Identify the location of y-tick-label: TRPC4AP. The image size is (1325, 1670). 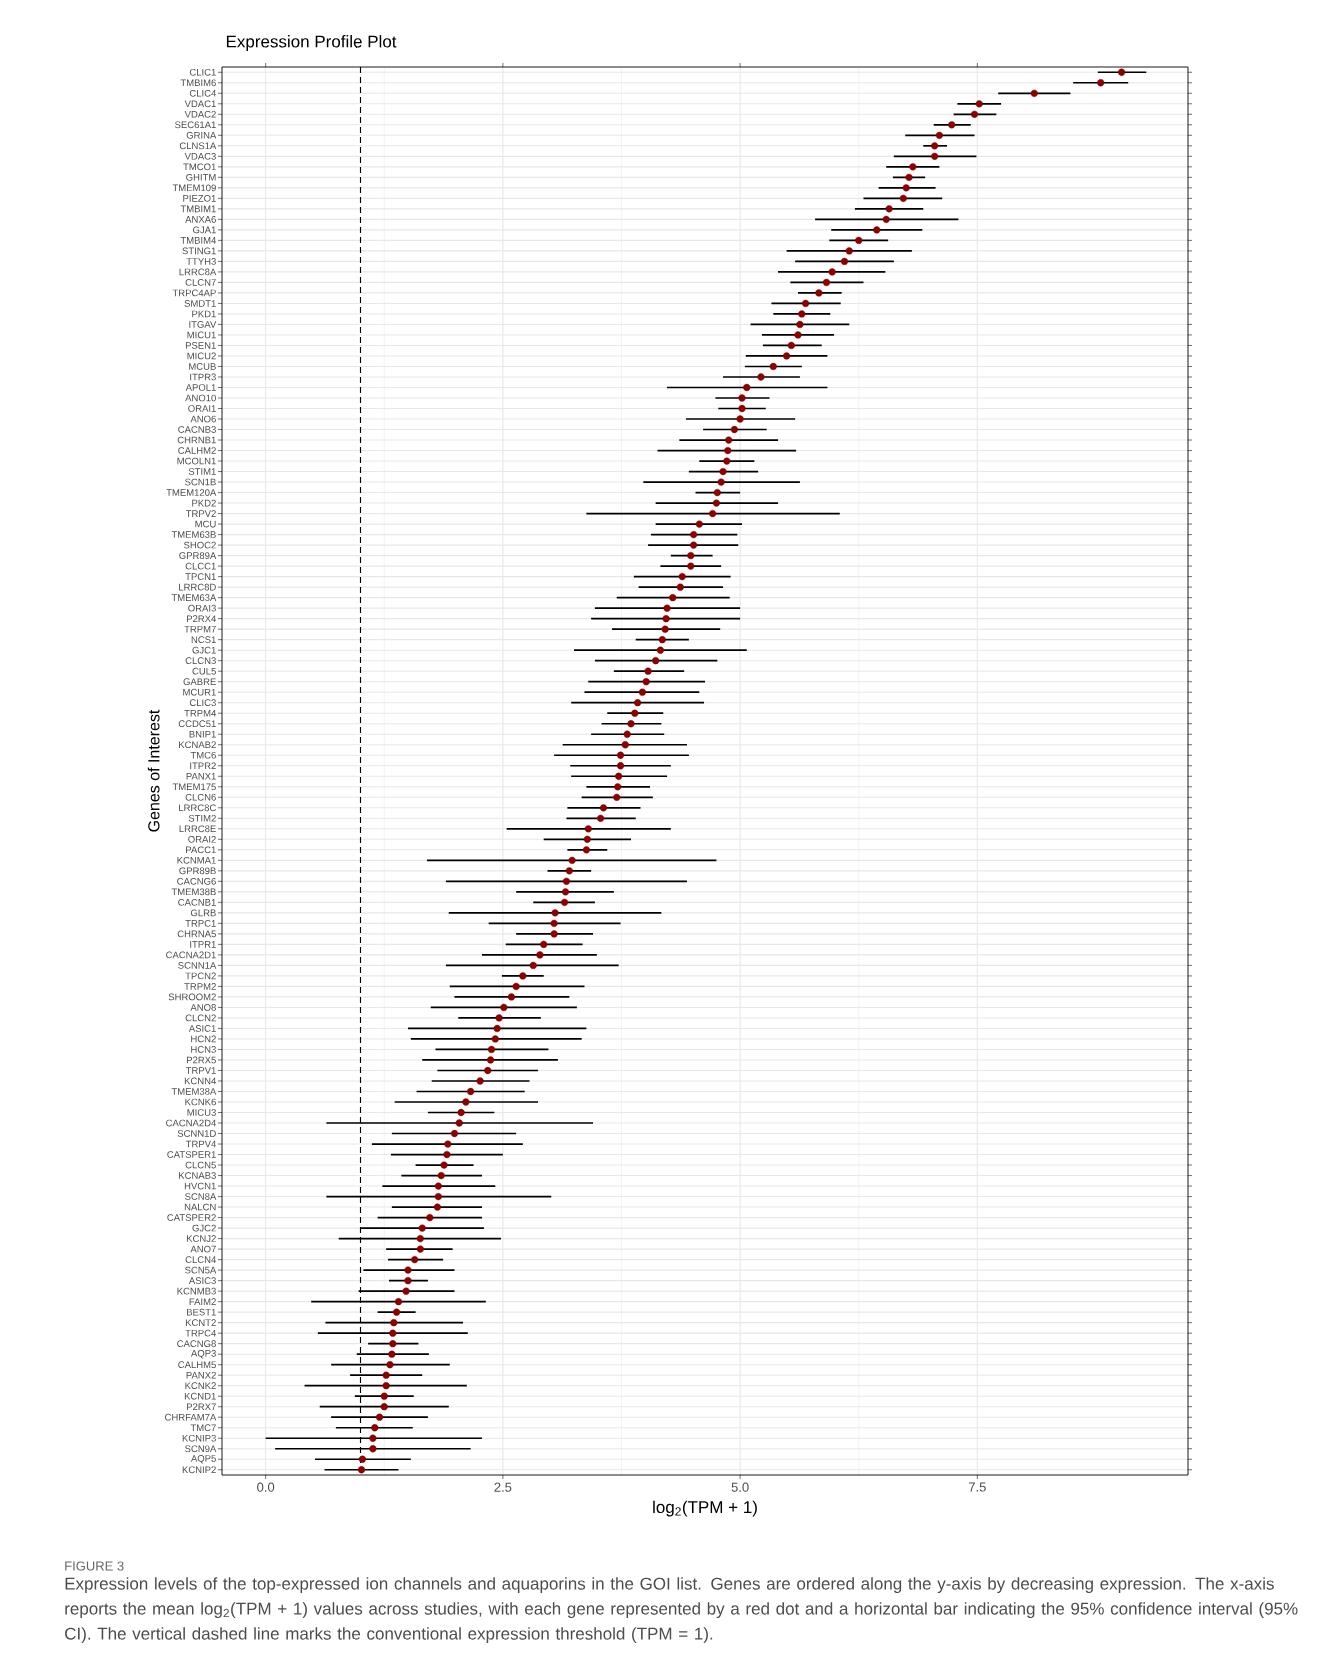
(194, 293).